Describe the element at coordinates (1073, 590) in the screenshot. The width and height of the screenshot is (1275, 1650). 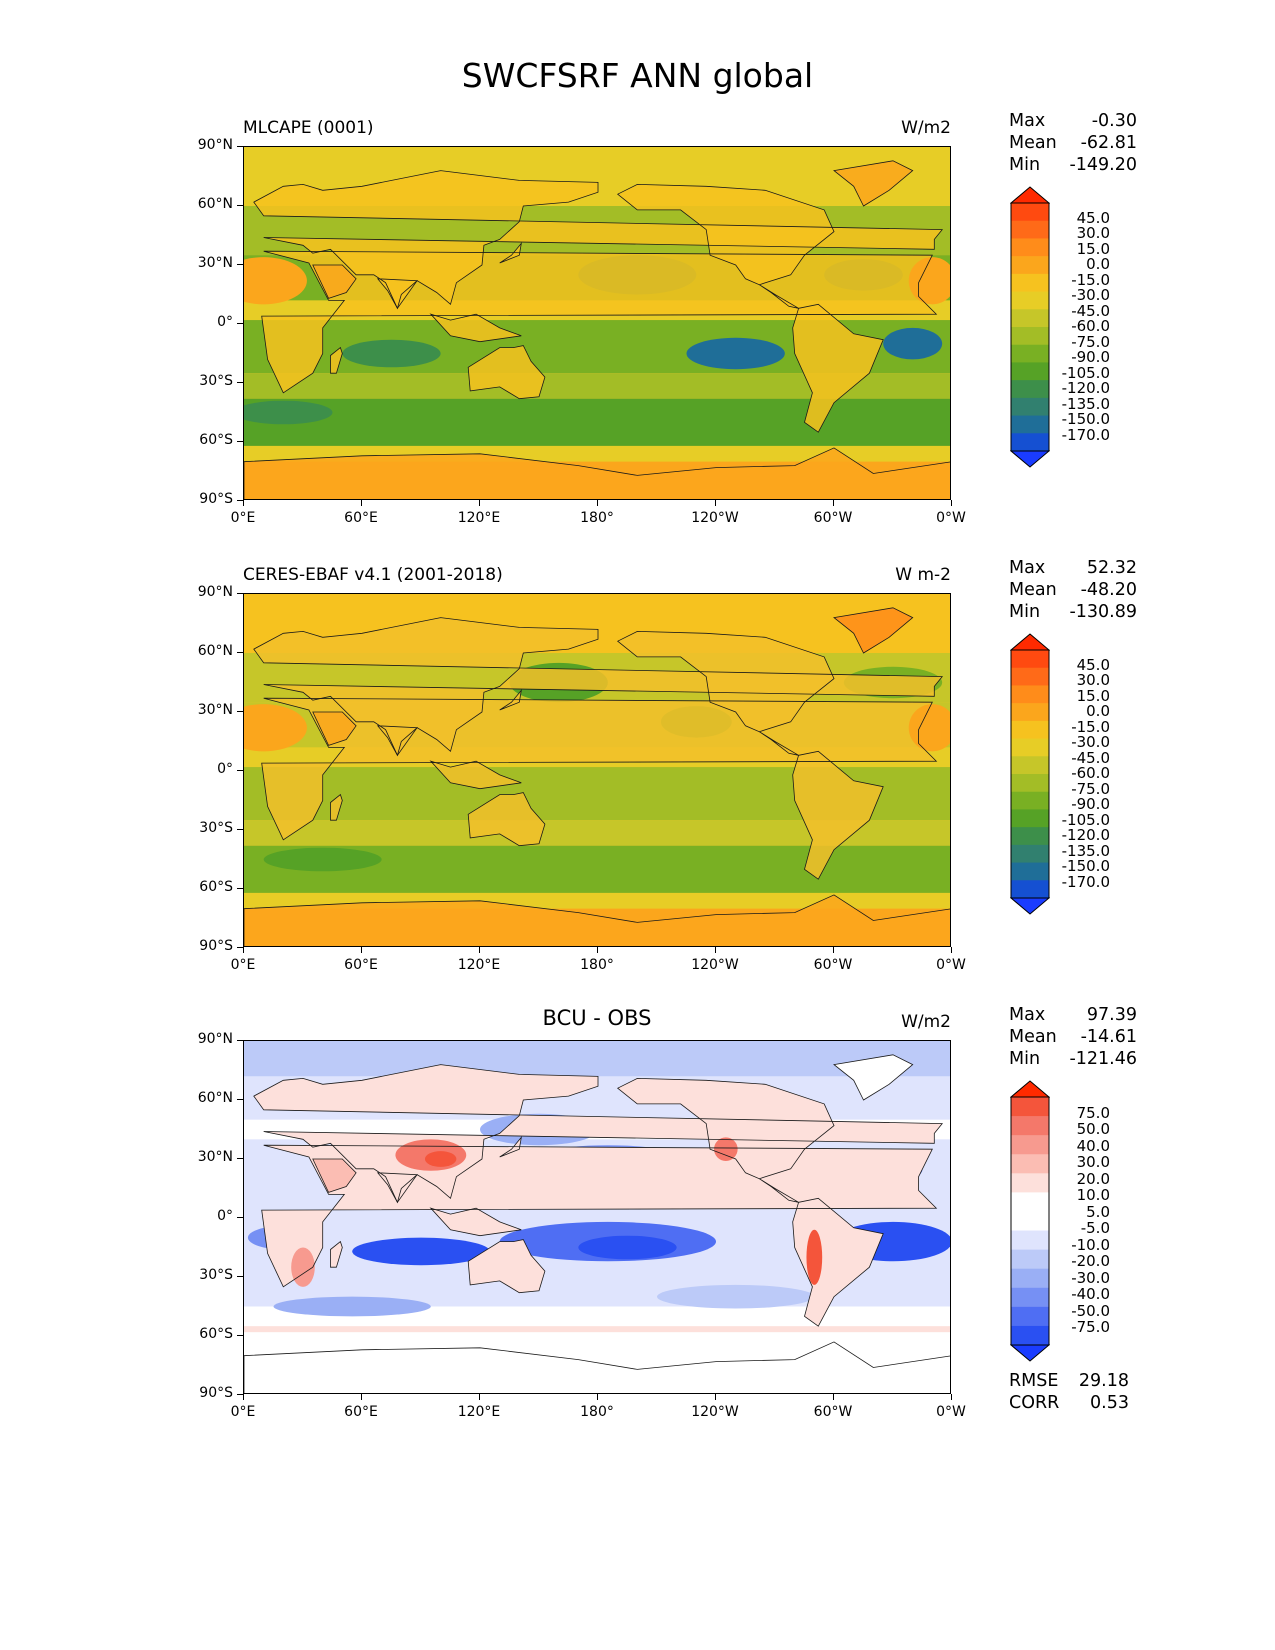
I see `stats-block: Max 52.32 Mean -48.20 Min -130.89` at that location.